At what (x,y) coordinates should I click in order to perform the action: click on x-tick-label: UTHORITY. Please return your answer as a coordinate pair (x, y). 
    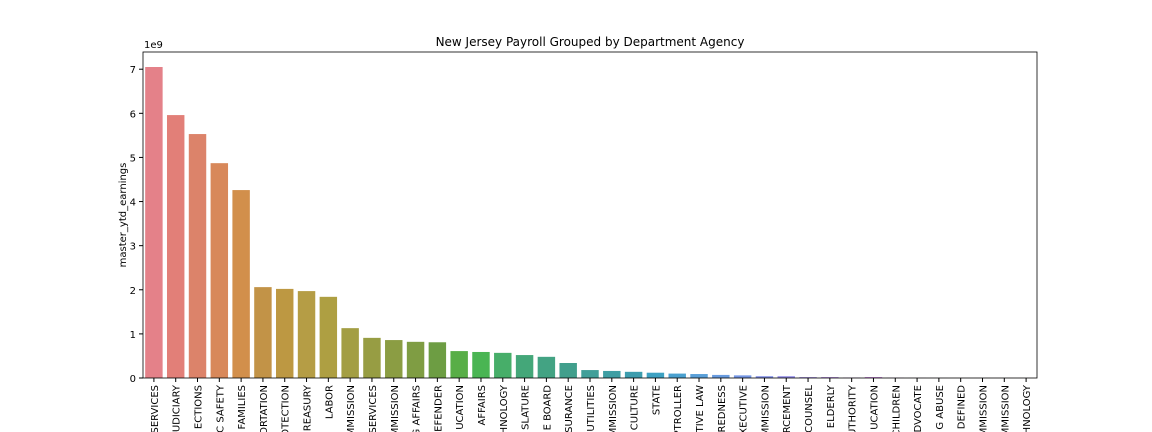
    Looking at the image, I should click on (853, 408).